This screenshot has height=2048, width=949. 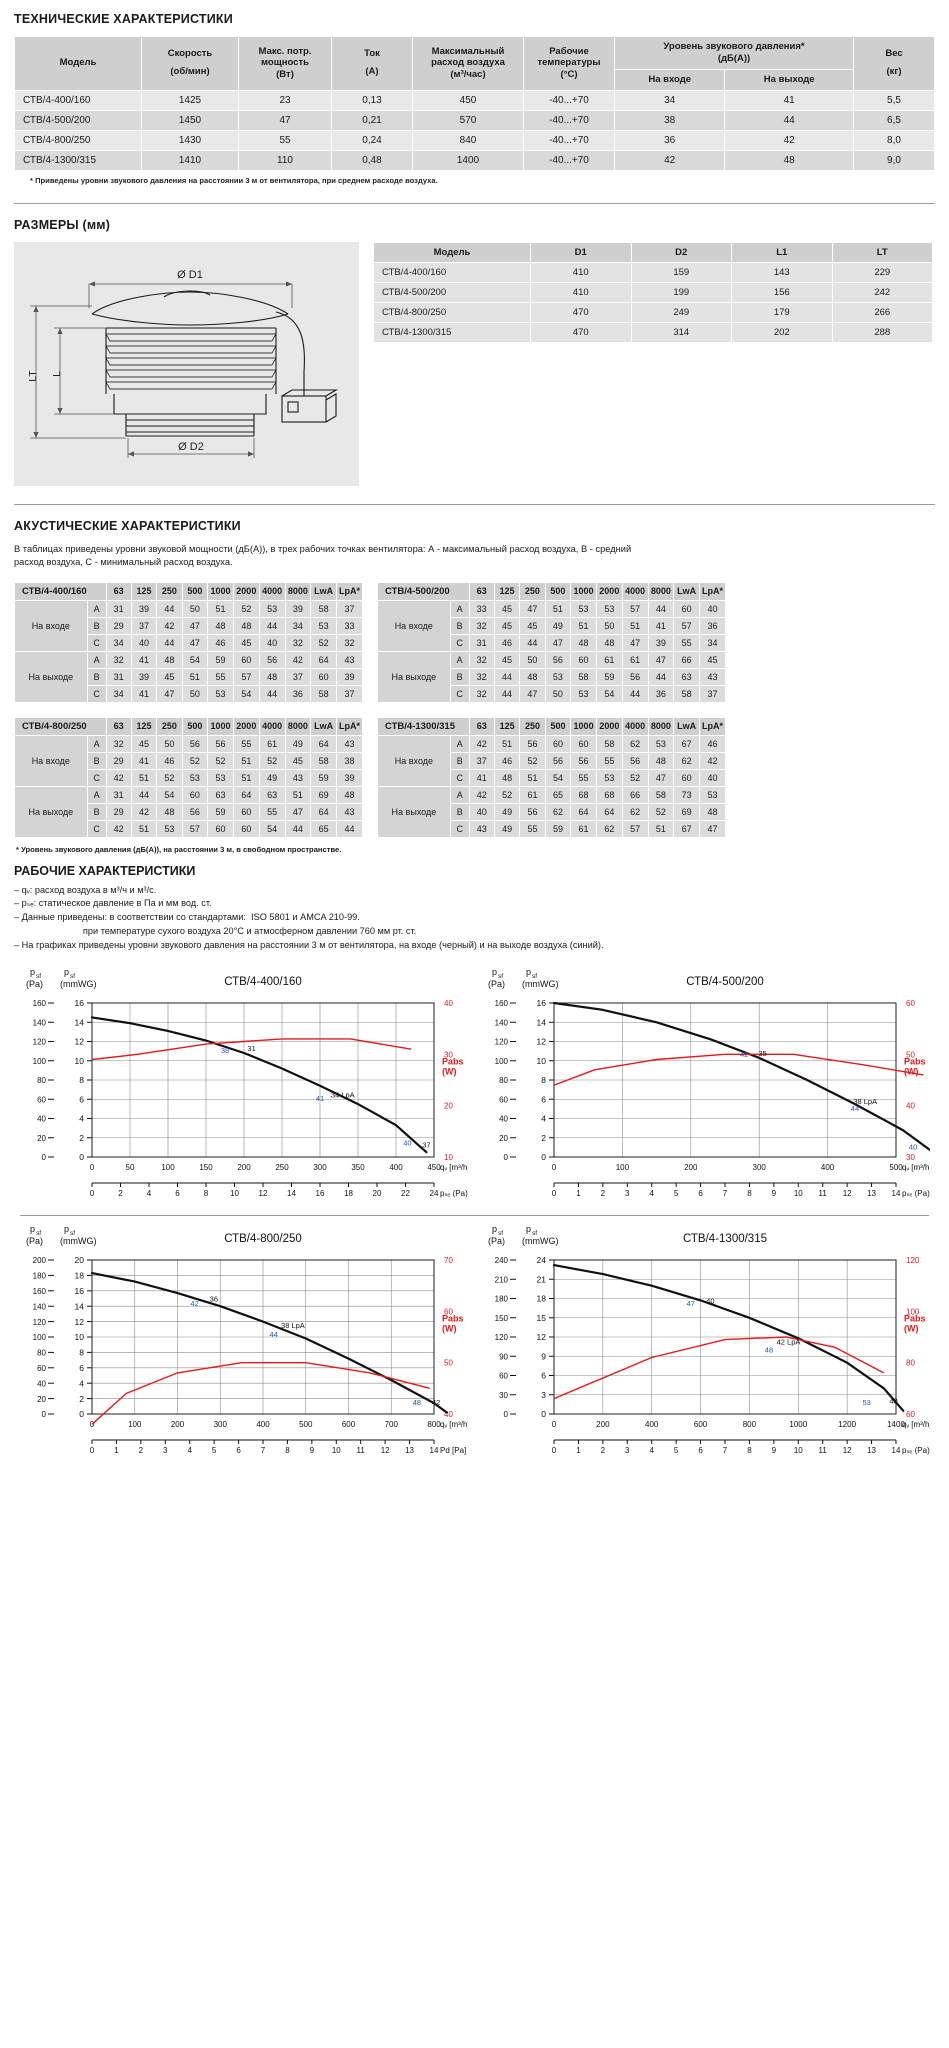 I want to click on th-model: Модель, so click(x=78, y=63).